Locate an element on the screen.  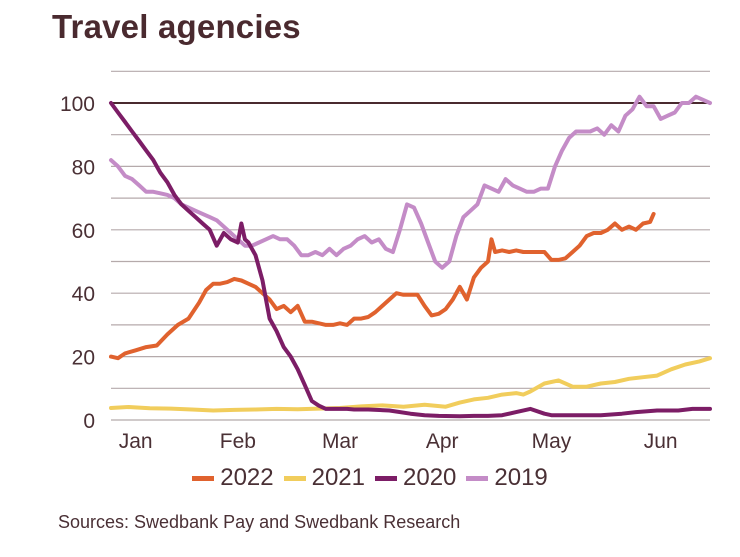
legend-item-2021: 2021 is located at coordinates (324, 478).